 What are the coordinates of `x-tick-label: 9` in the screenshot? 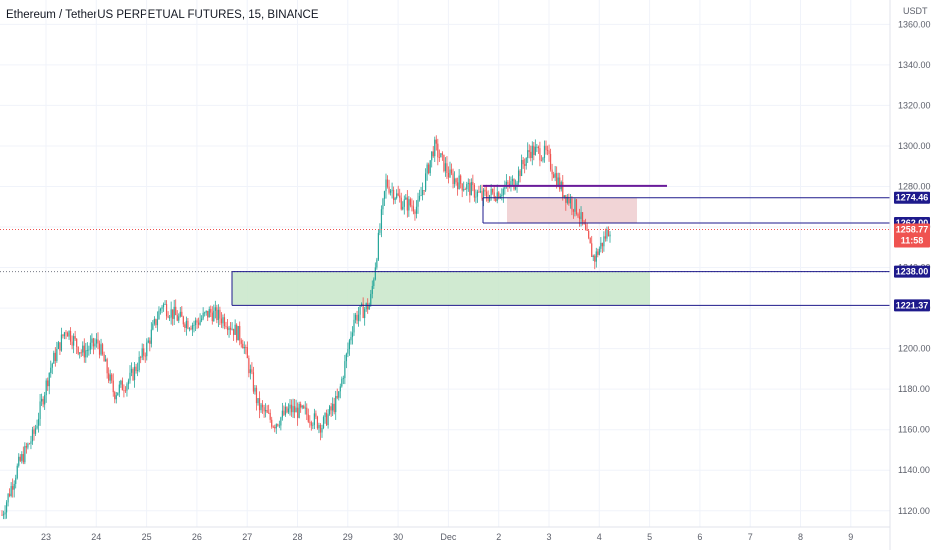 It's located at (850, 537).